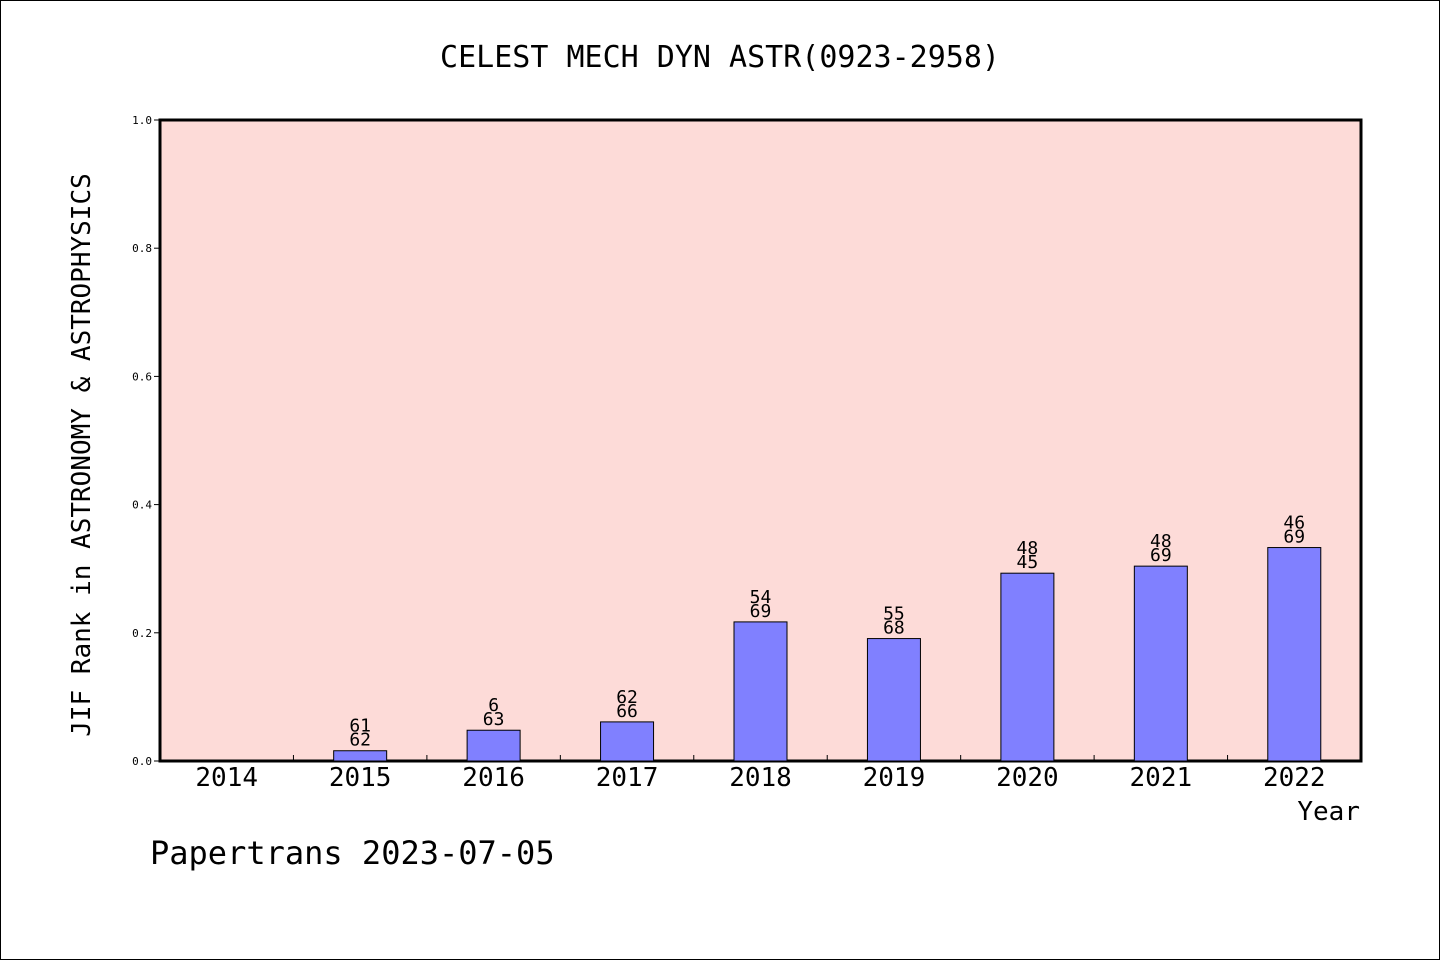  What do you see at coordinates (142, 248) in the screenshot?
I see `y-tick-label: 0.8` at bounding box center [142, 248].